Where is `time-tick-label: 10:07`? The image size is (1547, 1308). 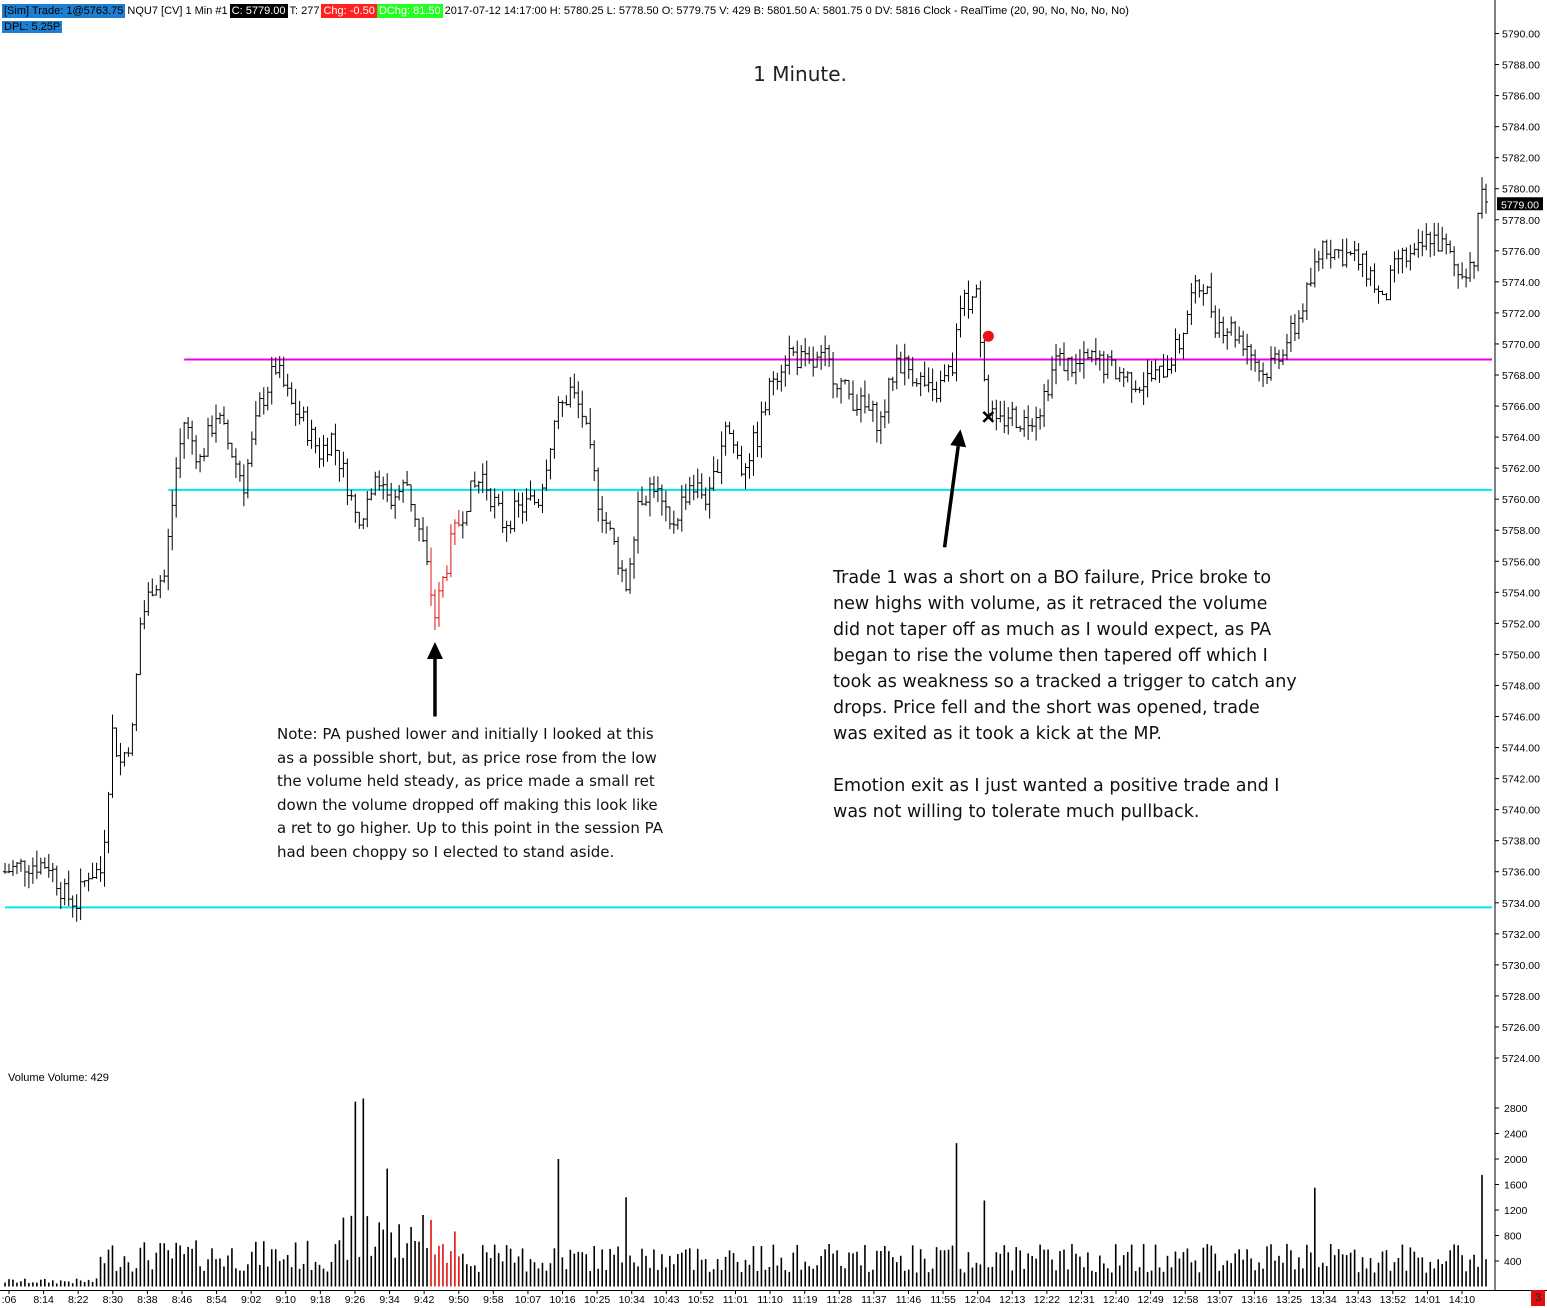
time-tick-label: 10:07 is located at coordinates (528, 1300).